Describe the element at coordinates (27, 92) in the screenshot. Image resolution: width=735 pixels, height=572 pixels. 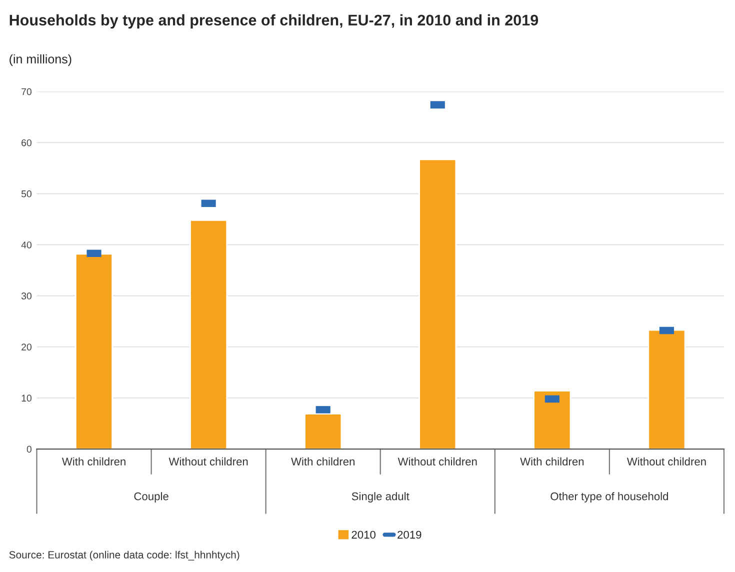
I see `y-tick-label: 70` at that location.